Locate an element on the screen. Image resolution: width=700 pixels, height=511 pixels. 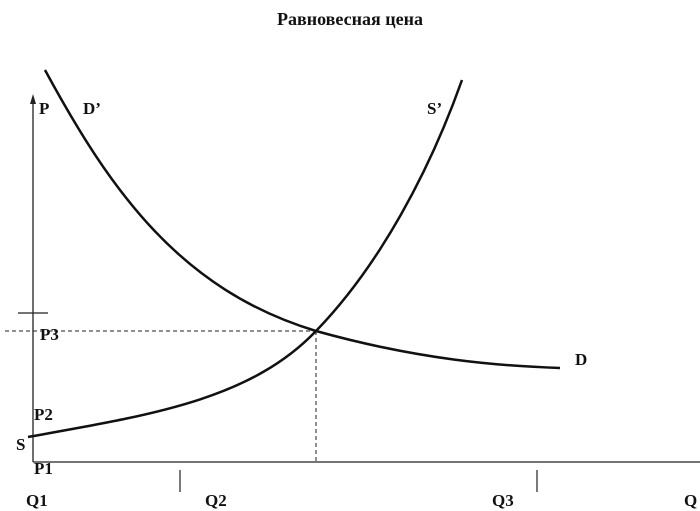
label: D is located at coordinates (581, 359).